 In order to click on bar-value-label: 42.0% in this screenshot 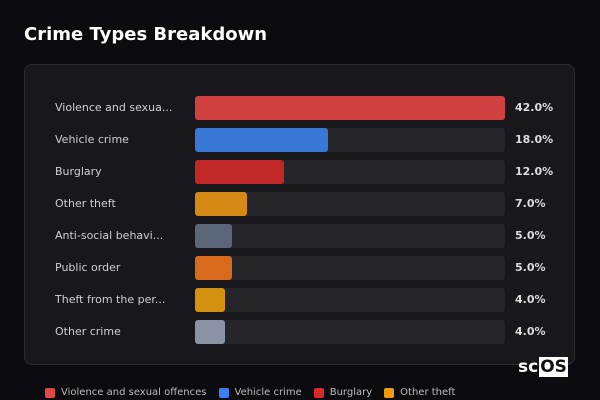, I will do `click(534, 107)`.